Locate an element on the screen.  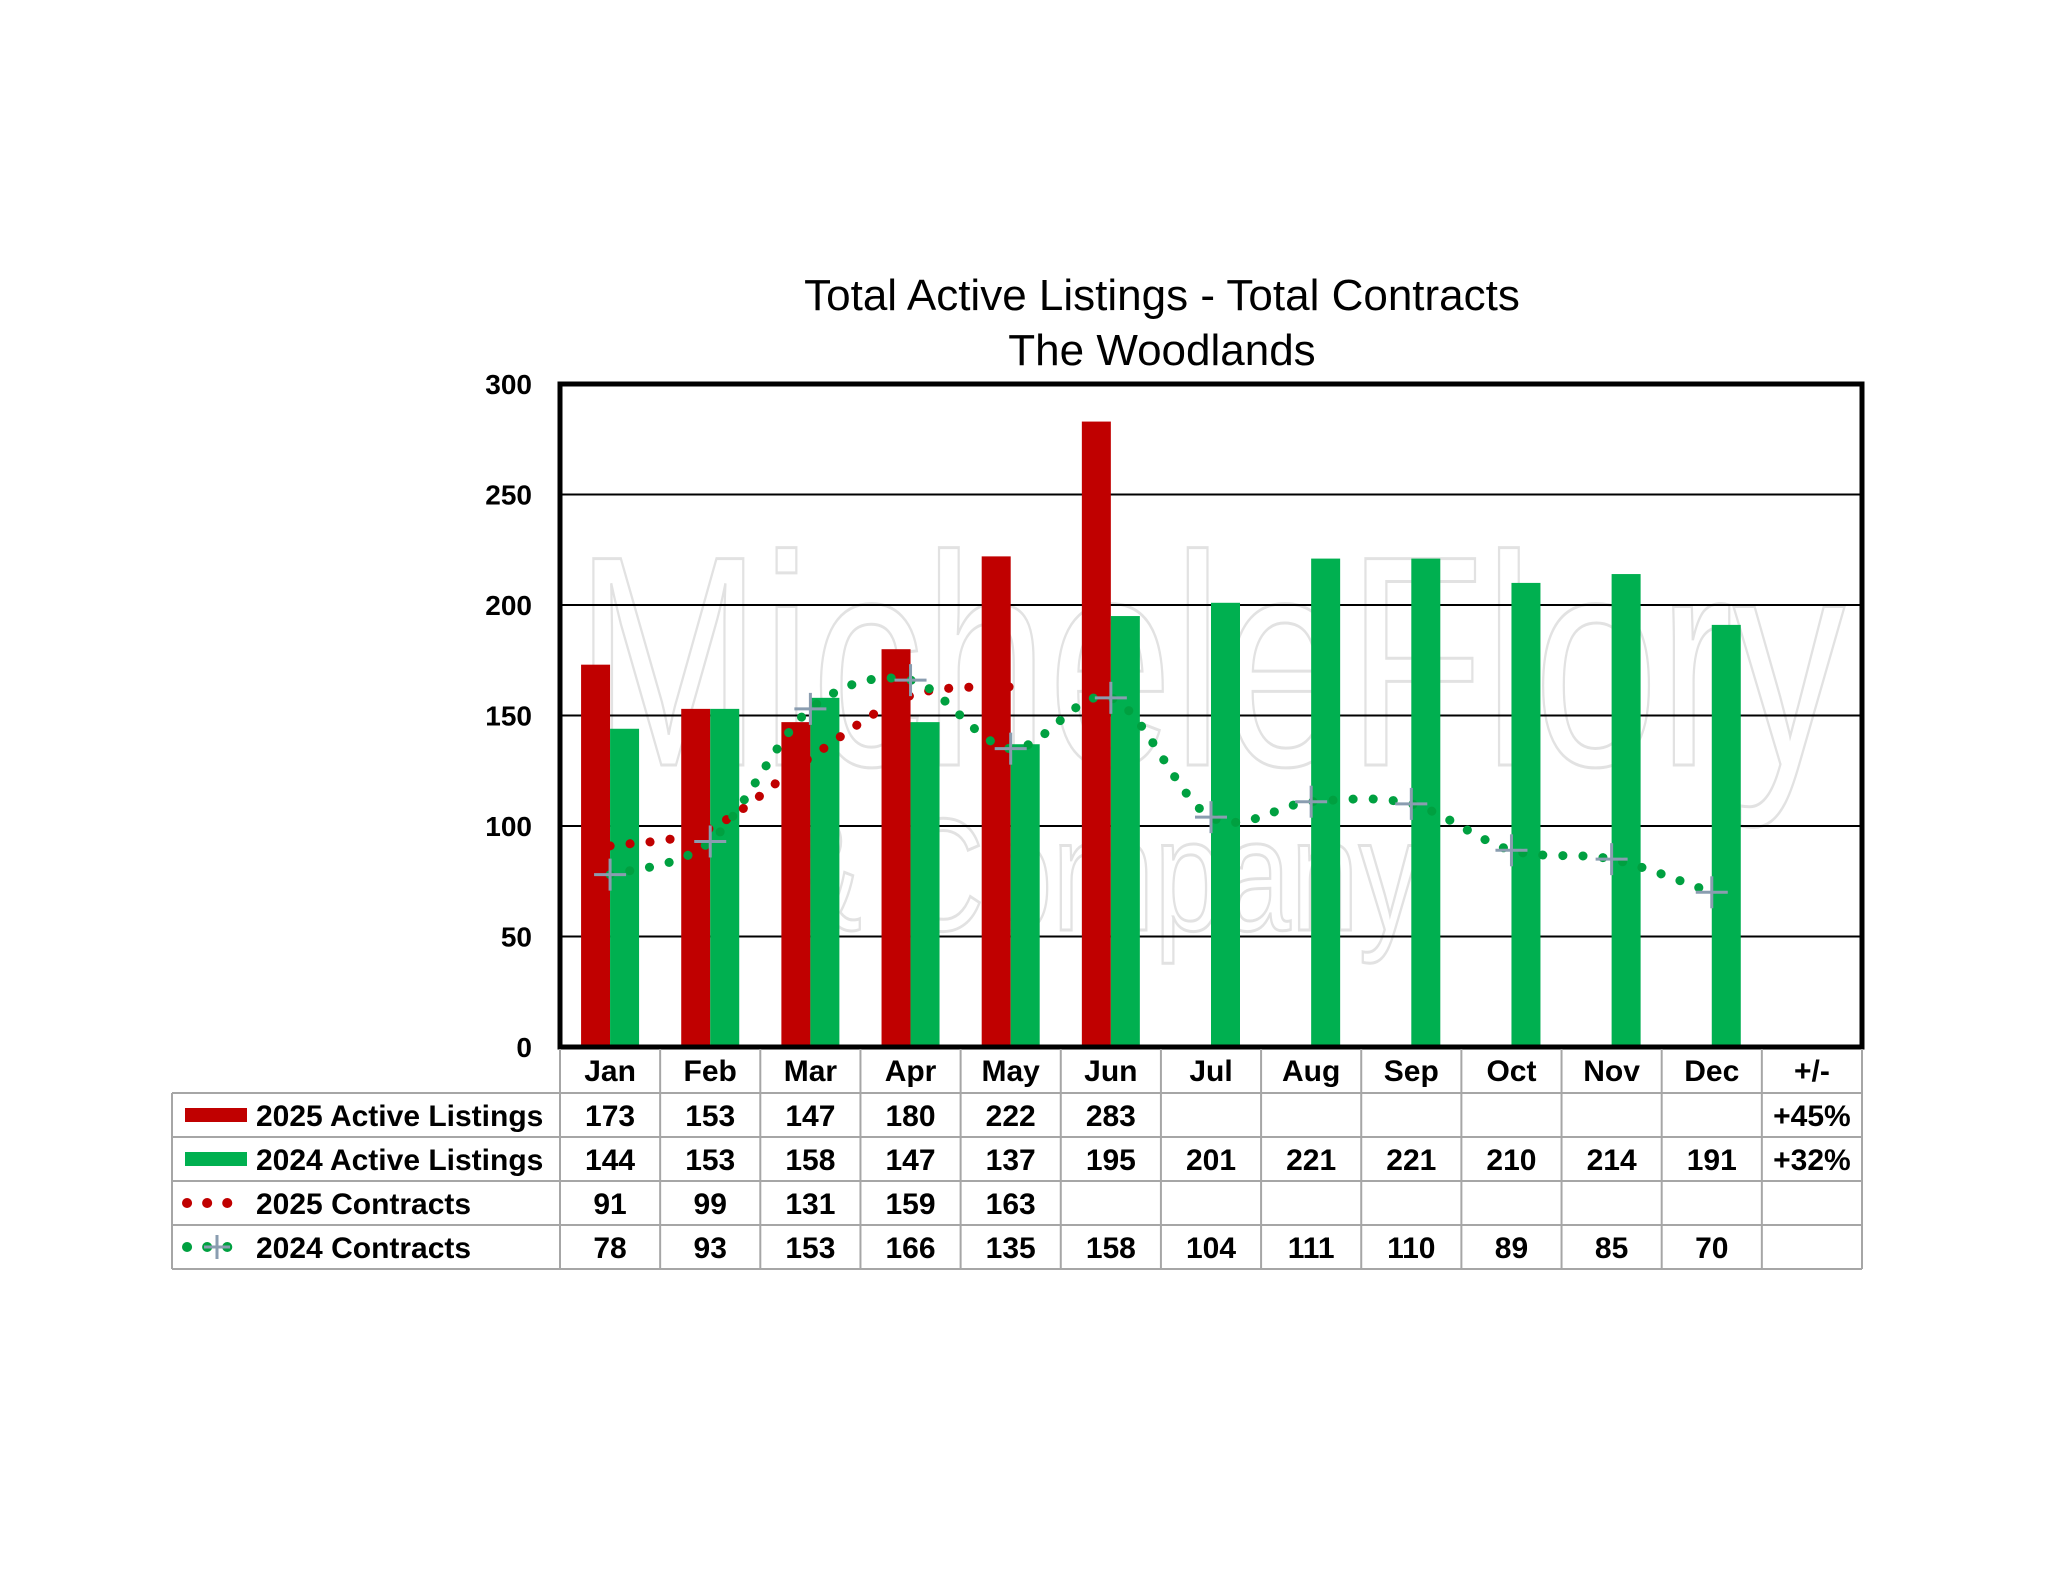
change-cell: +45% is located at coordinates (1812, 1116).